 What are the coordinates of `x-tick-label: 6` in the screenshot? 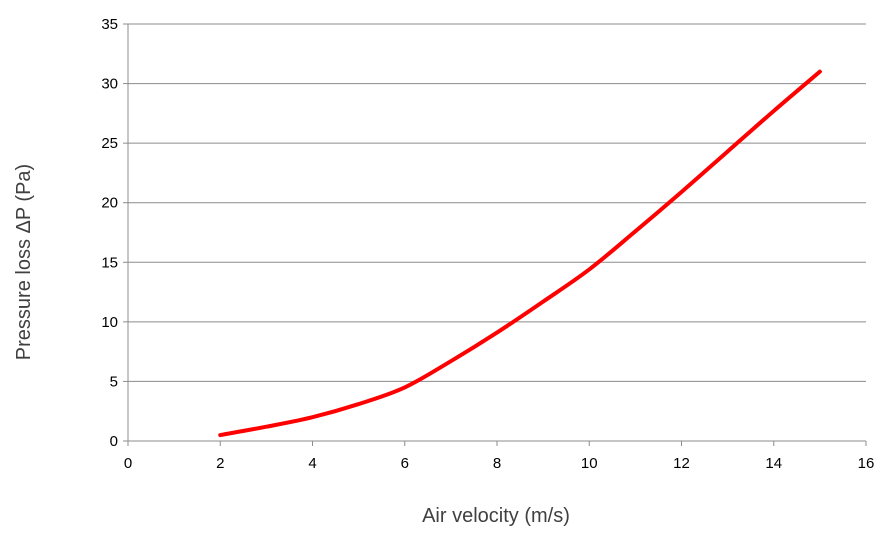 It's located at (405, 463).